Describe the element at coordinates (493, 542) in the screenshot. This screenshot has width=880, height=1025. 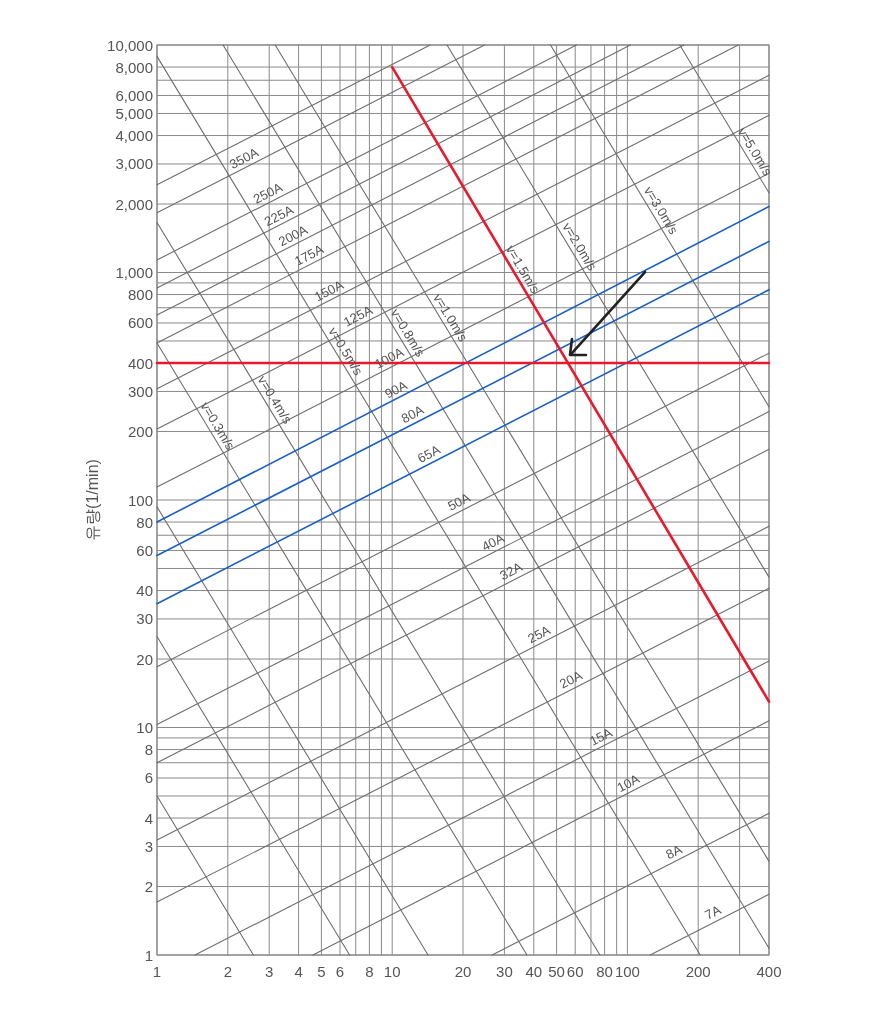
I see `annotation: 40A` at that location.